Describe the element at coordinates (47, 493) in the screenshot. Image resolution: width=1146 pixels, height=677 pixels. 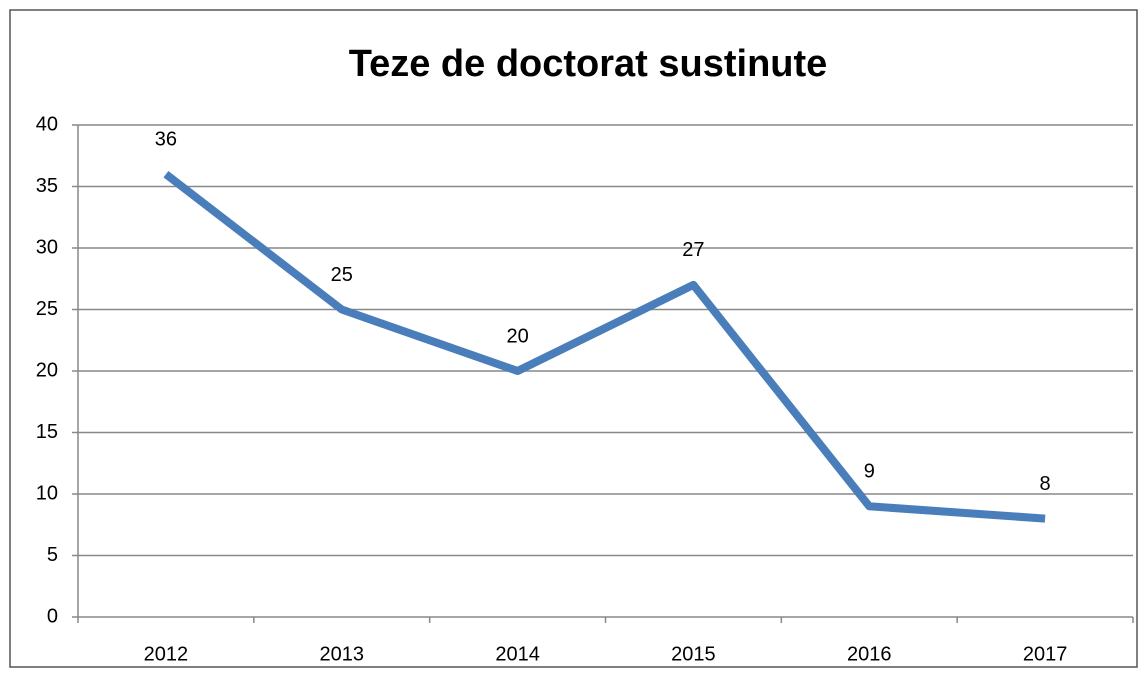
I see `y-tick-label: 10` at that location.